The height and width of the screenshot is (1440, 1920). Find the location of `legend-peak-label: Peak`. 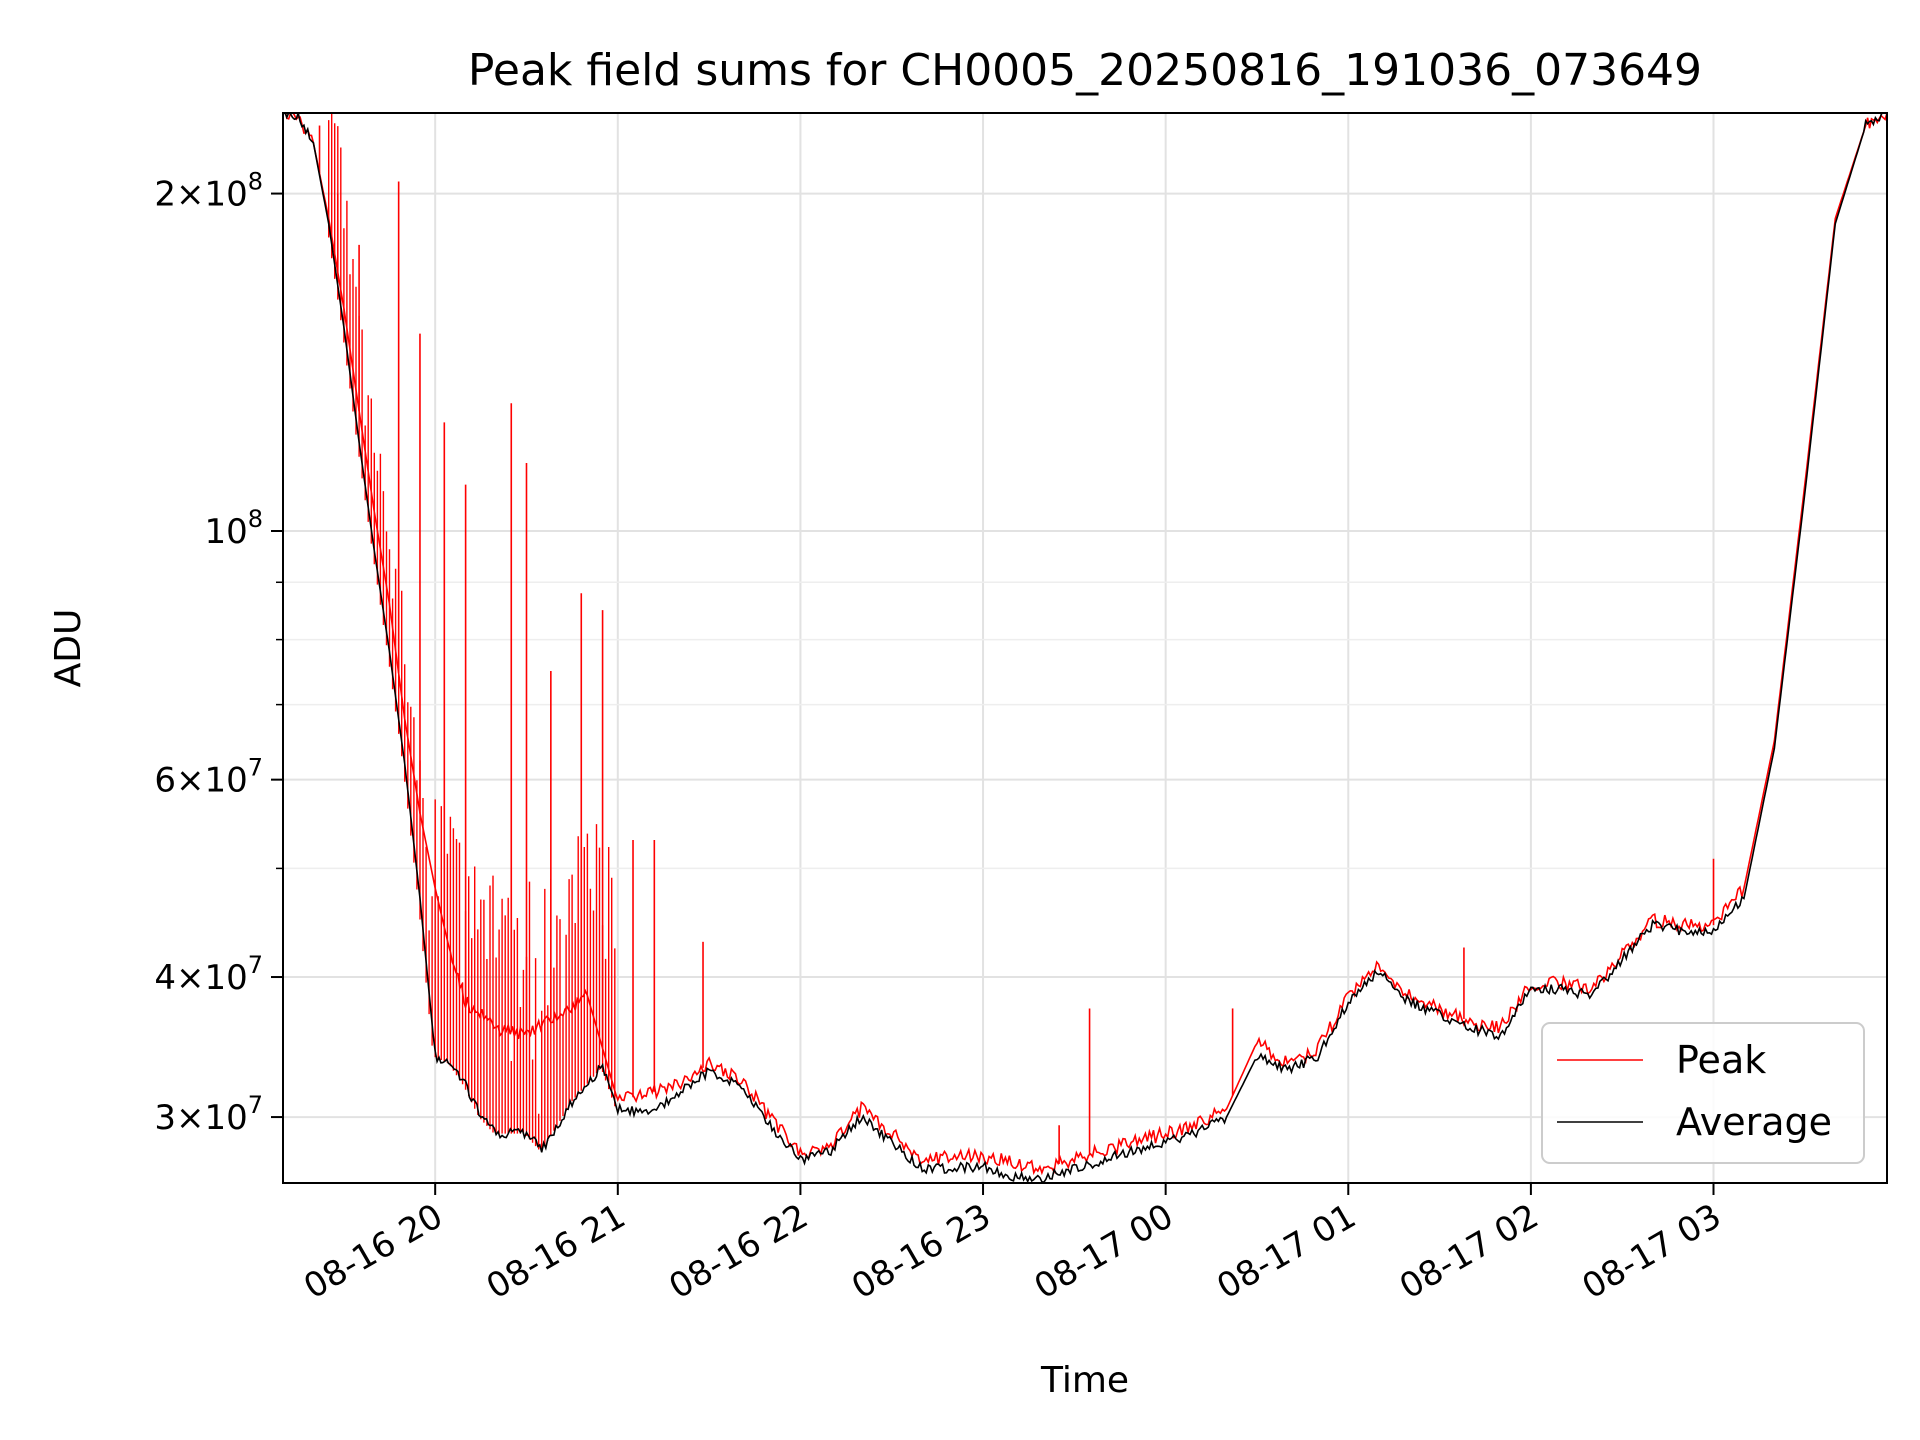

legend-peak-label: Peak is located at coordinates (1721, 1060).